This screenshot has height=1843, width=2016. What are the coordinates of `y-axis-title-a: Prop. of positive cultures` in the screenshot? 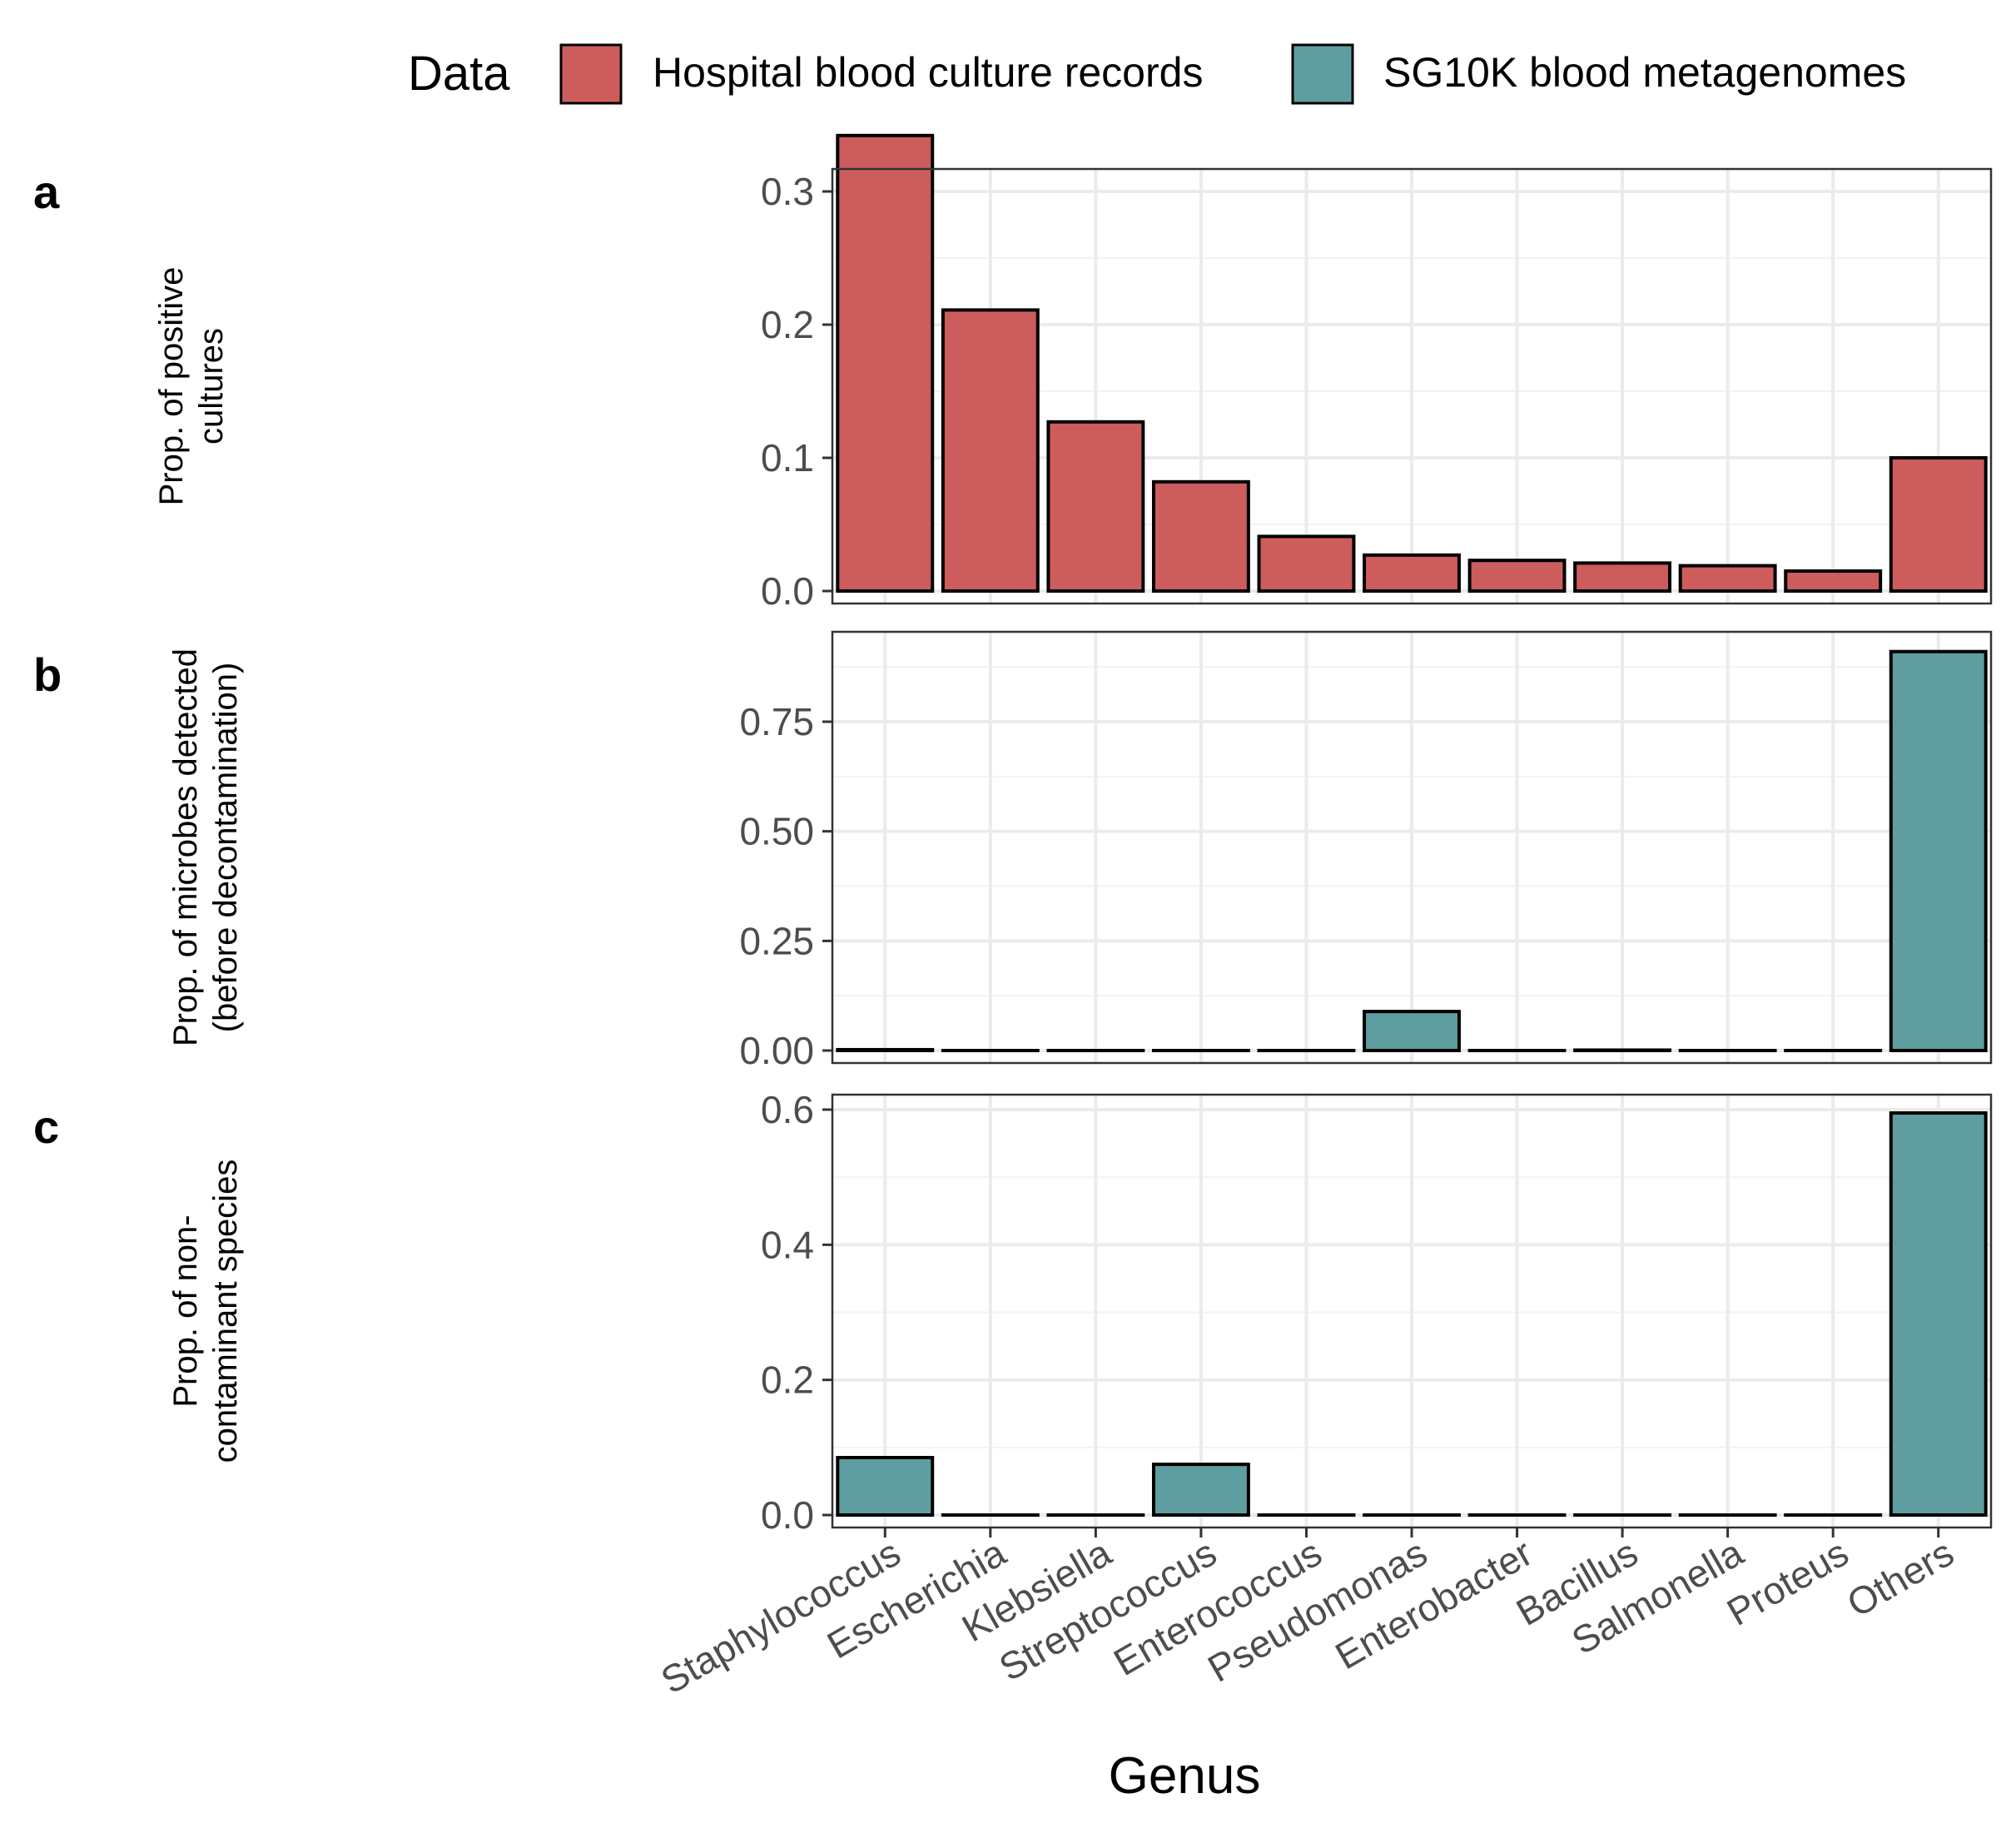 It's located at (191, 386).